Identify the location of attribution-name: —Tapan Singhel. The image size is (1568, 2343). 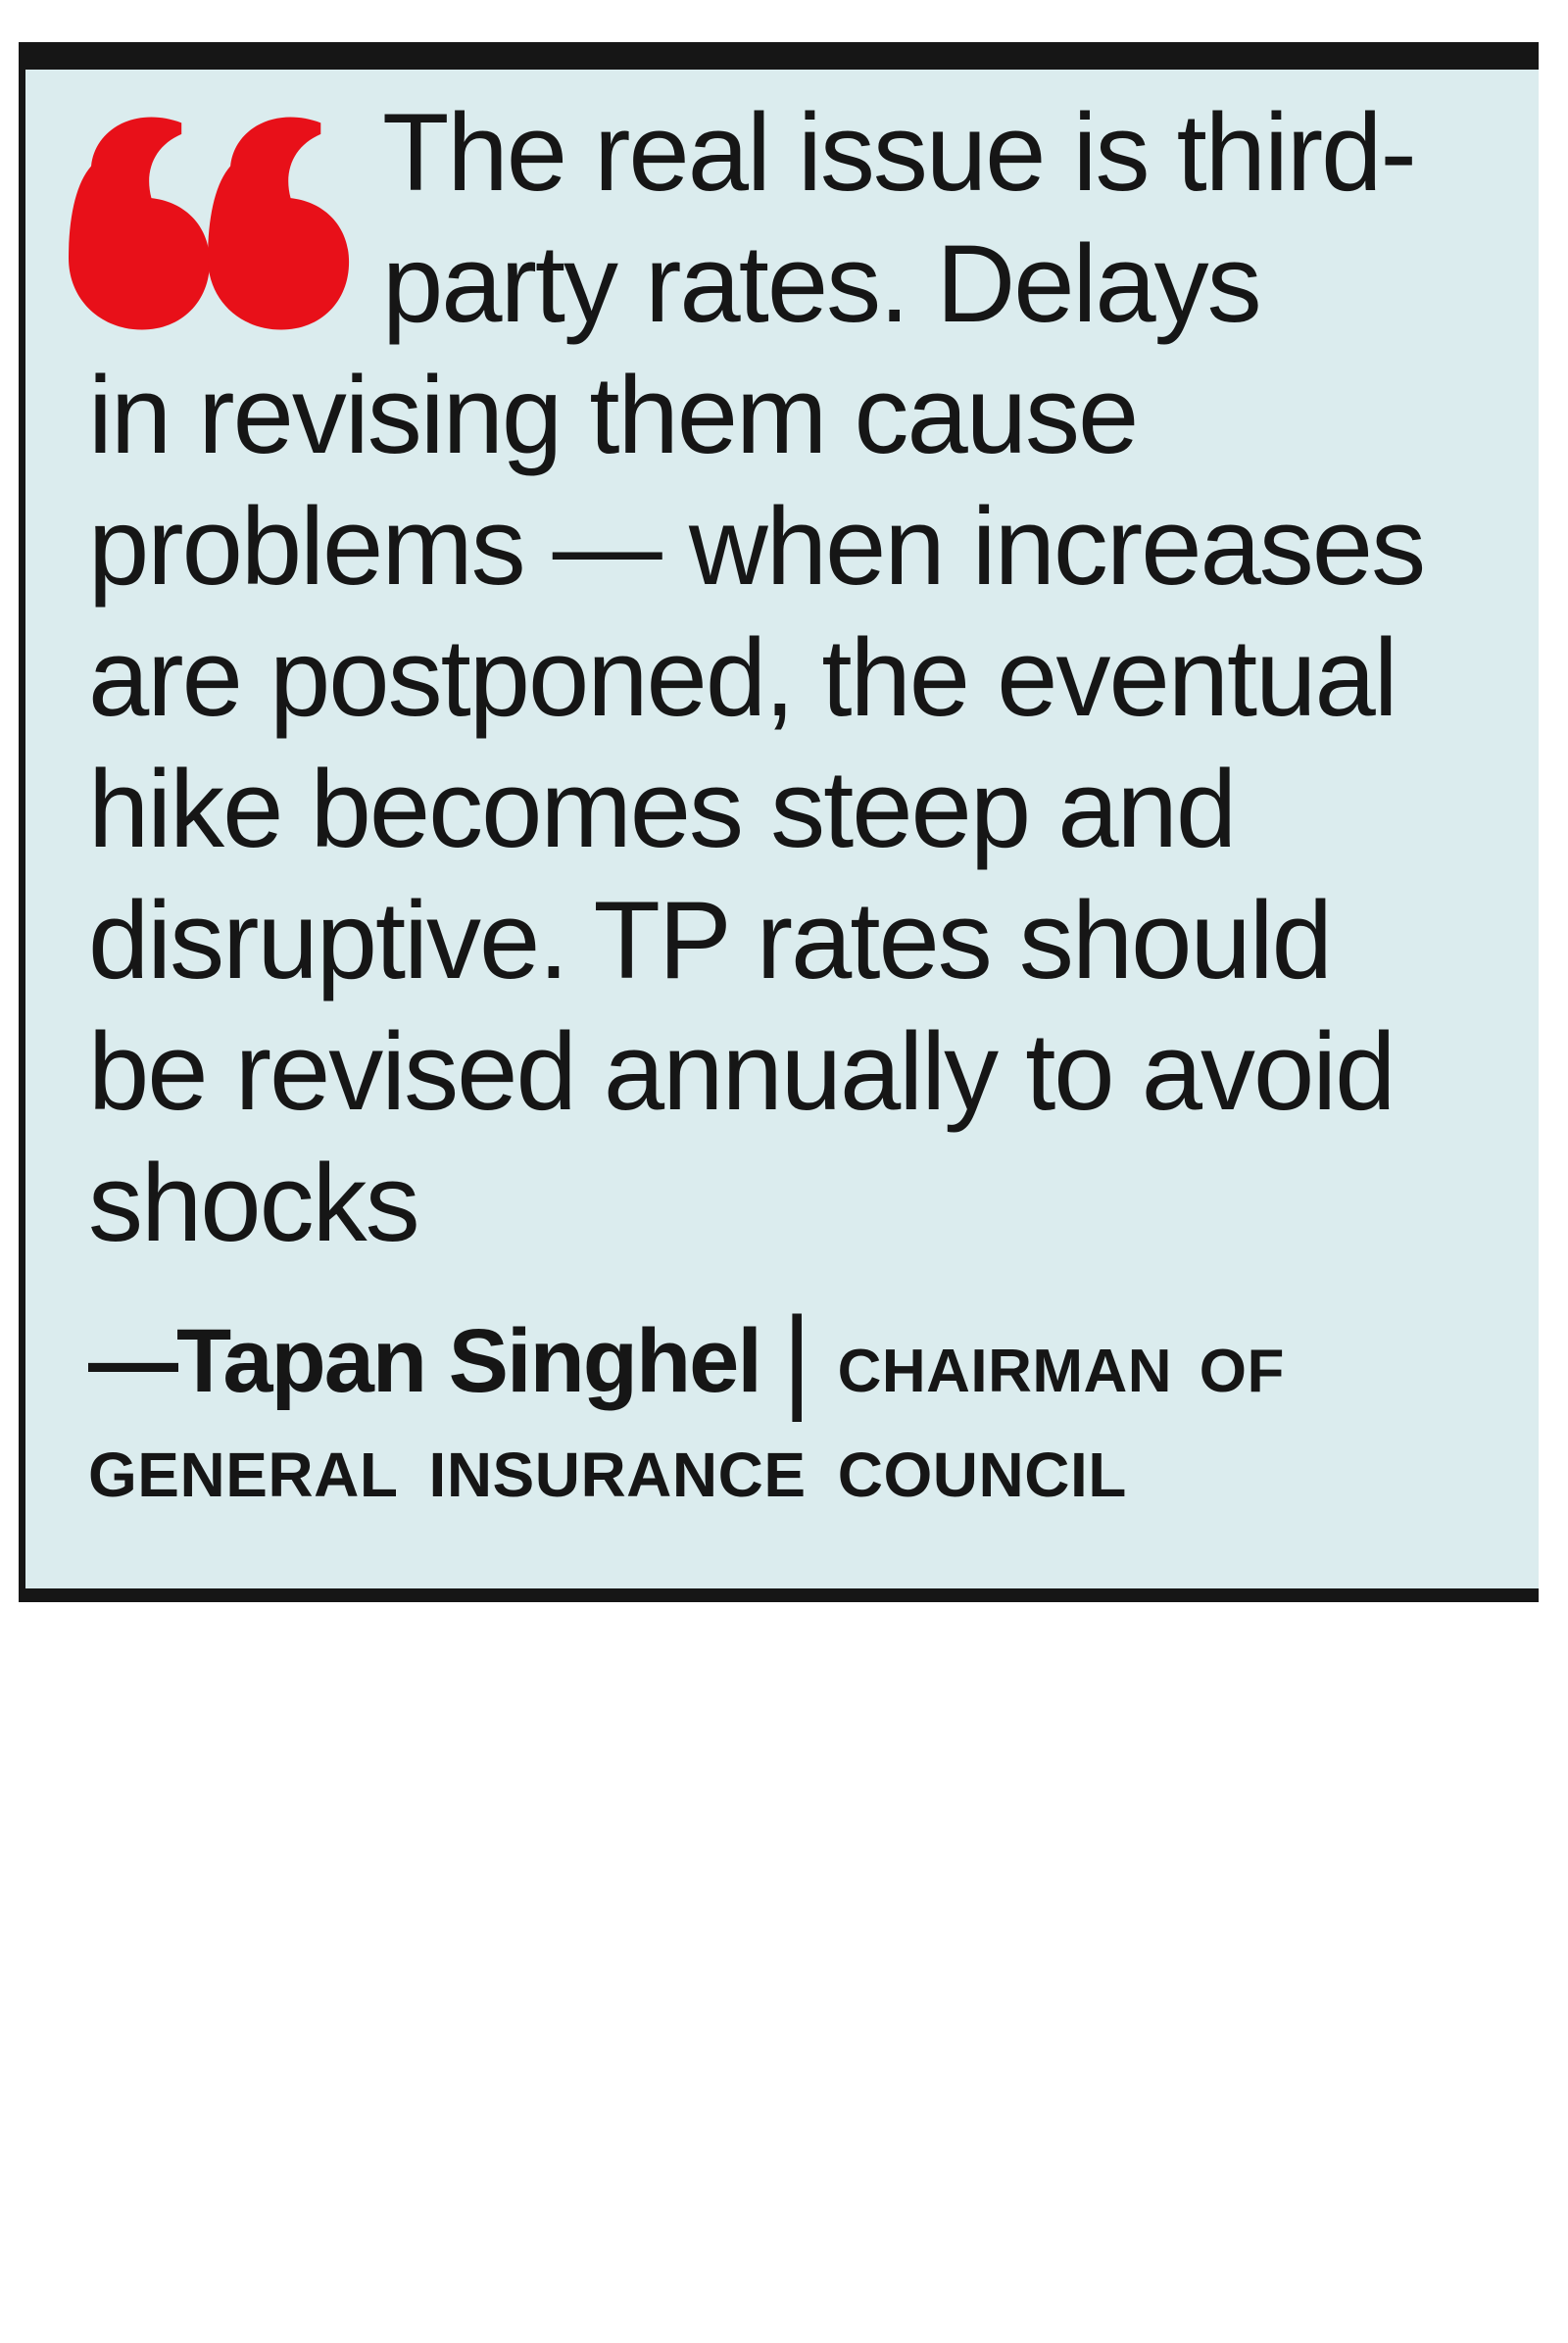
(425, 1361).